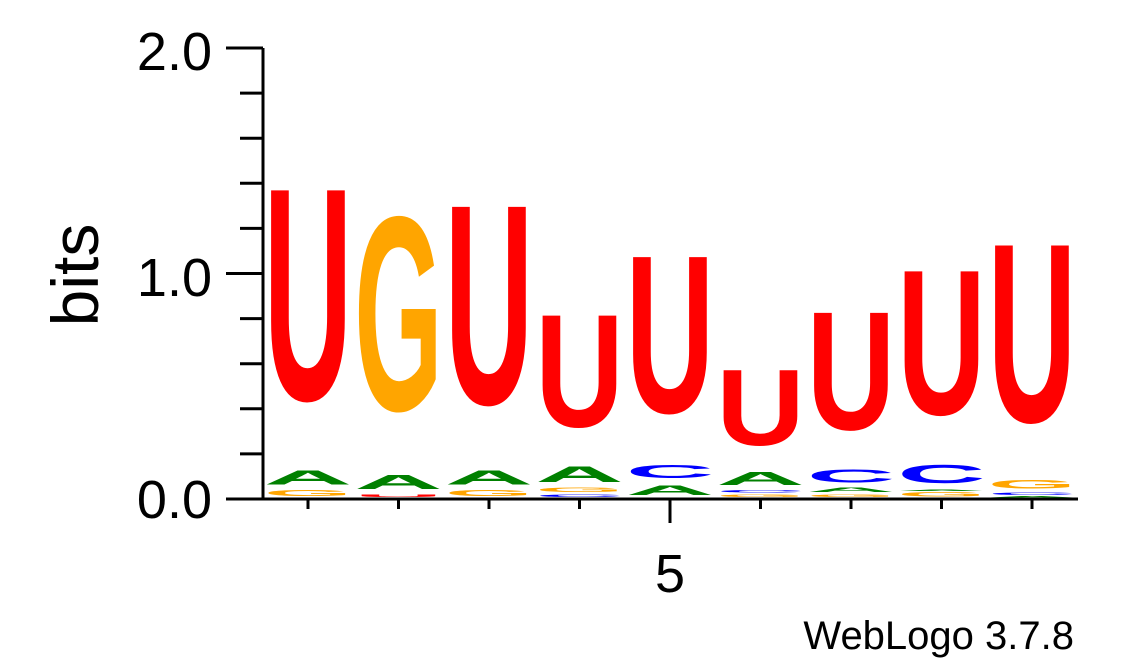  I want to click on logo-letter-G-pos-4: G, so click(579, 490).